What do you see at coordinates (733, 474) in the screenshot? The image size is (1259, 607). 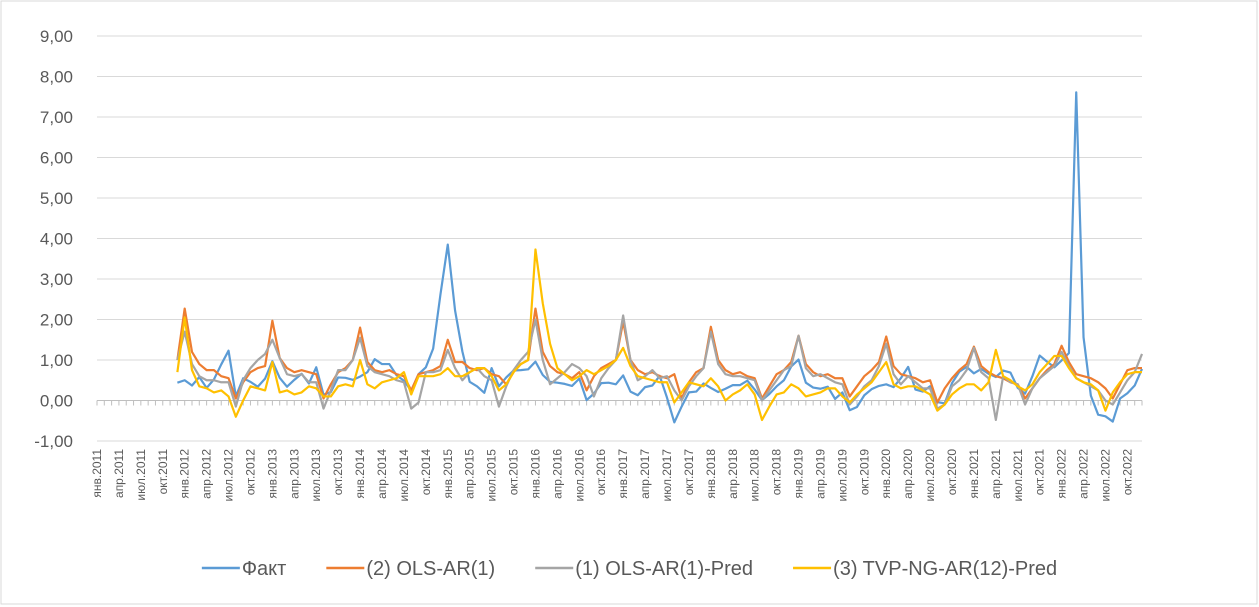 I see `x-tick-label: апр.2018` at bounding box center [733, 474].